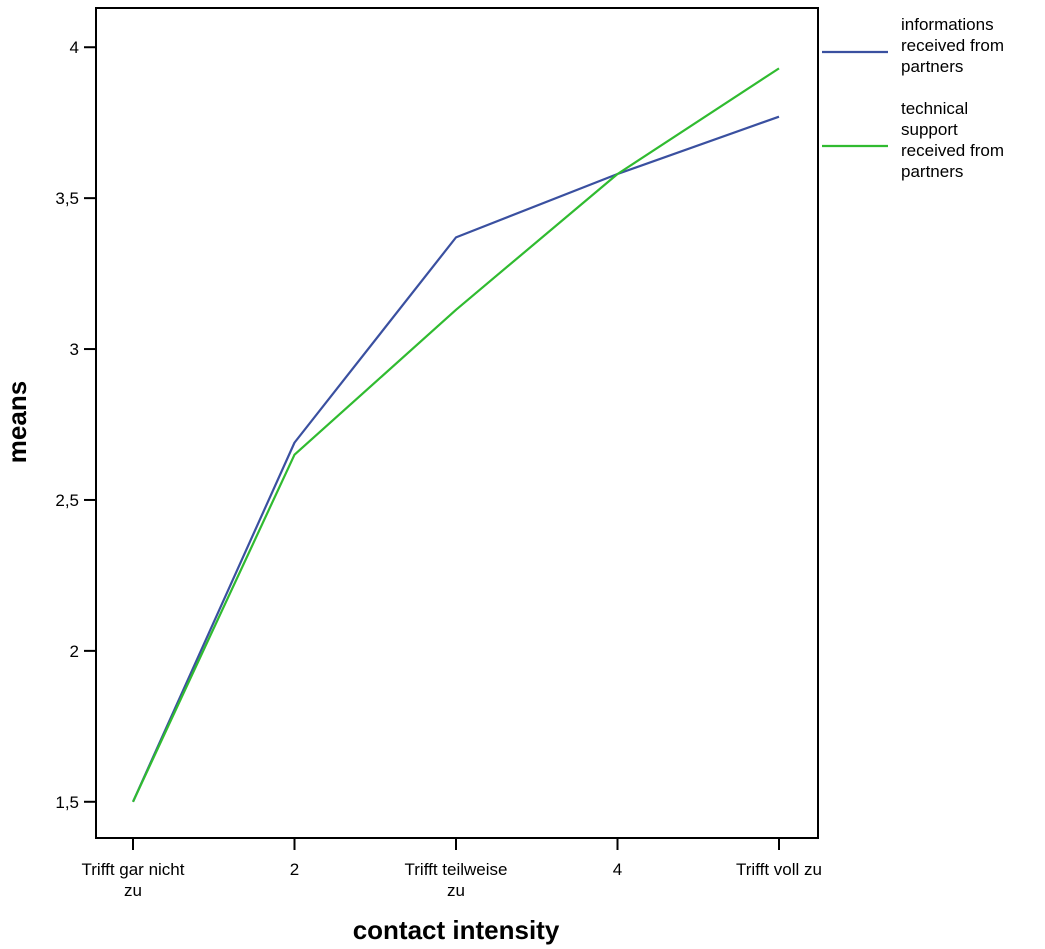 This screenshot has width=1045, height=949. I want to click on y-axis: 1,5 2 2,5 3 3,5 4, so click(75, 425).